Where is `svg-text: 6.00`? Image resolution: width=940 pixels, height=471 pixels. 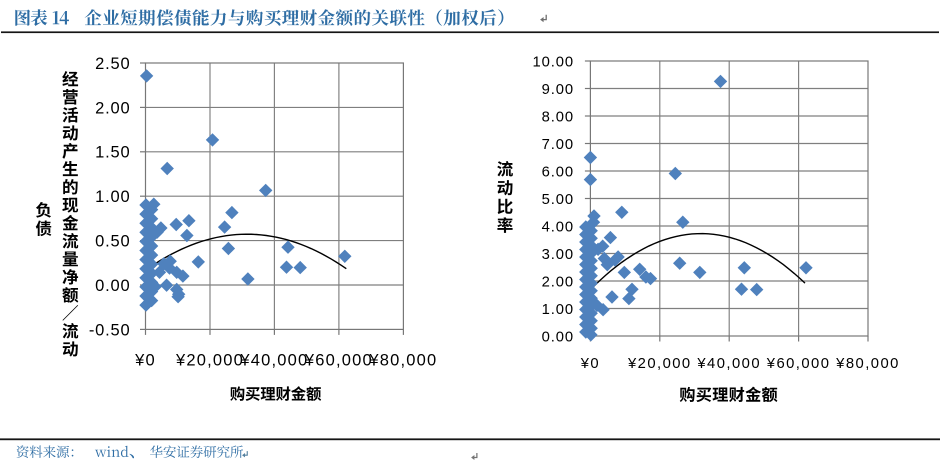
svg-text: 6.00 is located at coordinates (558, 172).